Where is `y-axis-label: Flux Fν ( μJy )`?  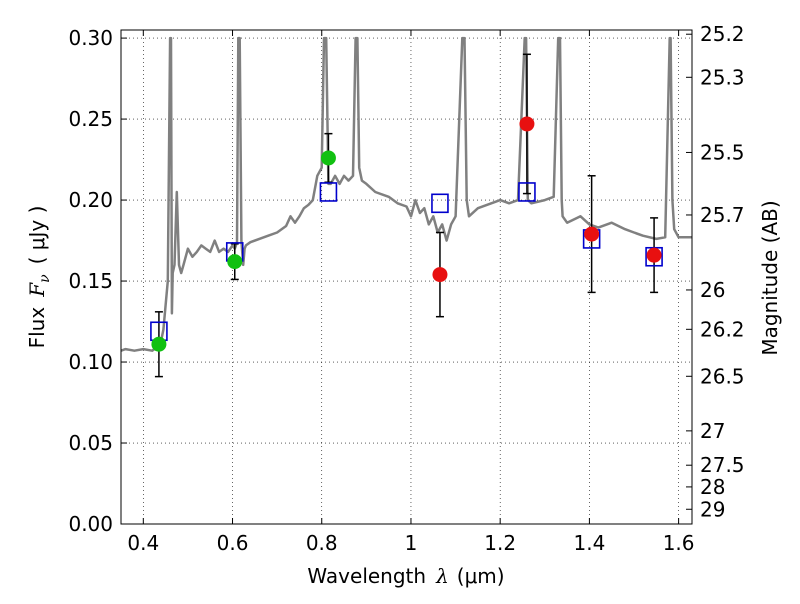
y-axis-label: Flux Fν ( μJy ) is located at coordinates (39, 277).